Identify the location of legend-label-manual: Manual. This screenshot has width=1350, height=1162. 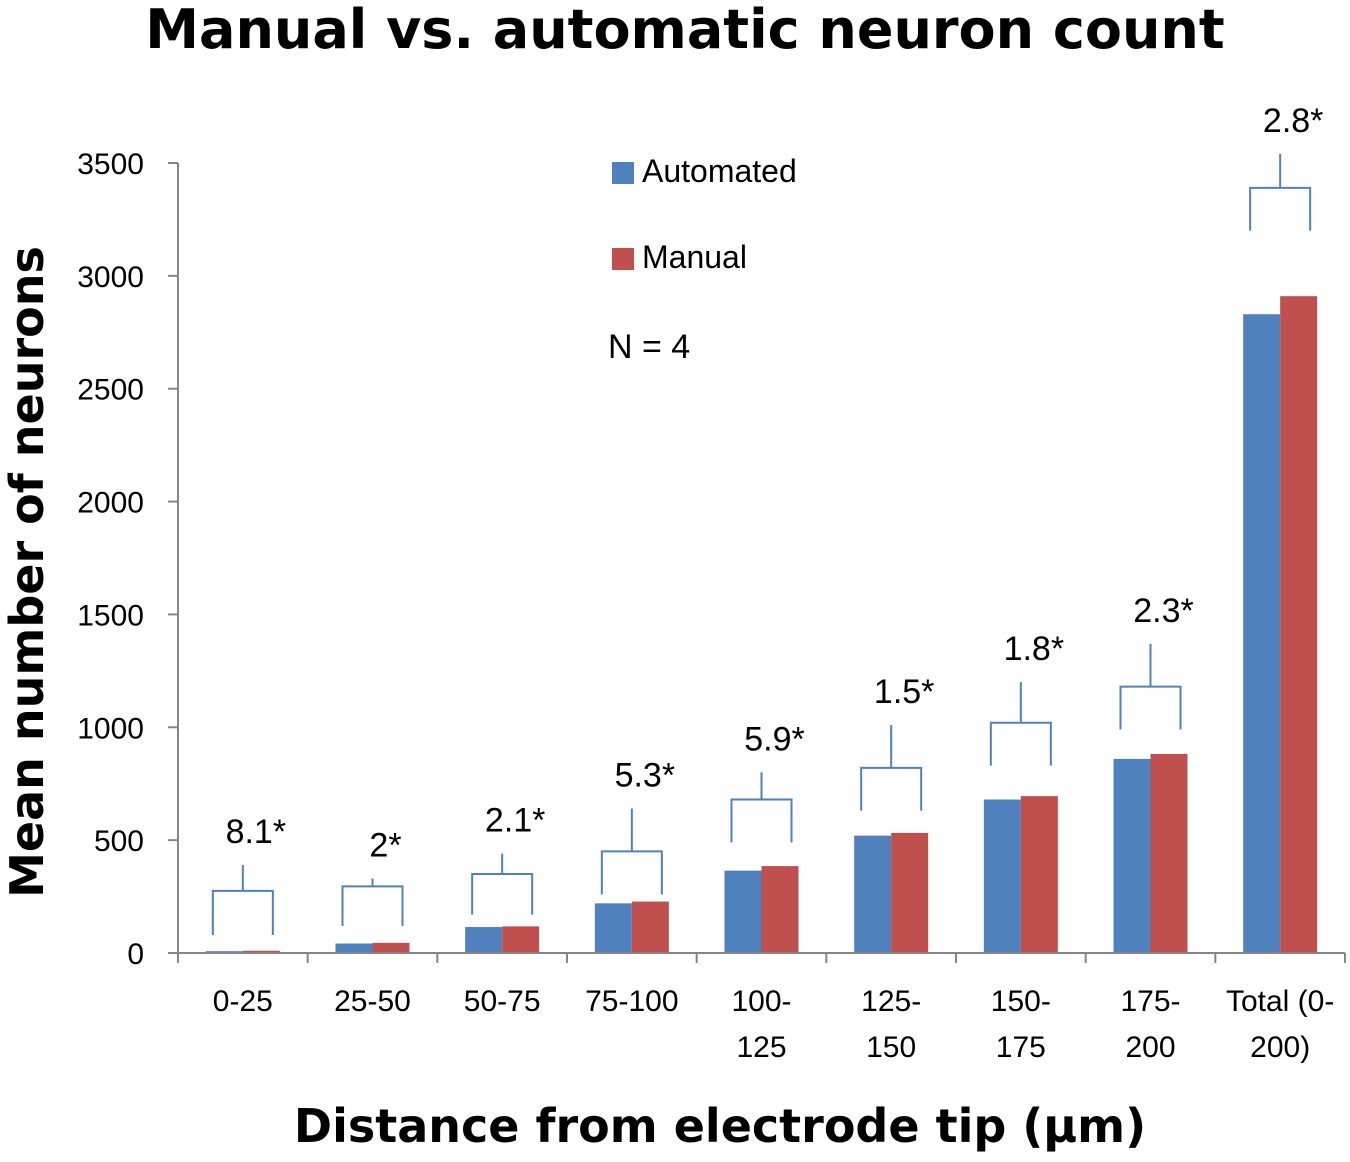
(694, 257).